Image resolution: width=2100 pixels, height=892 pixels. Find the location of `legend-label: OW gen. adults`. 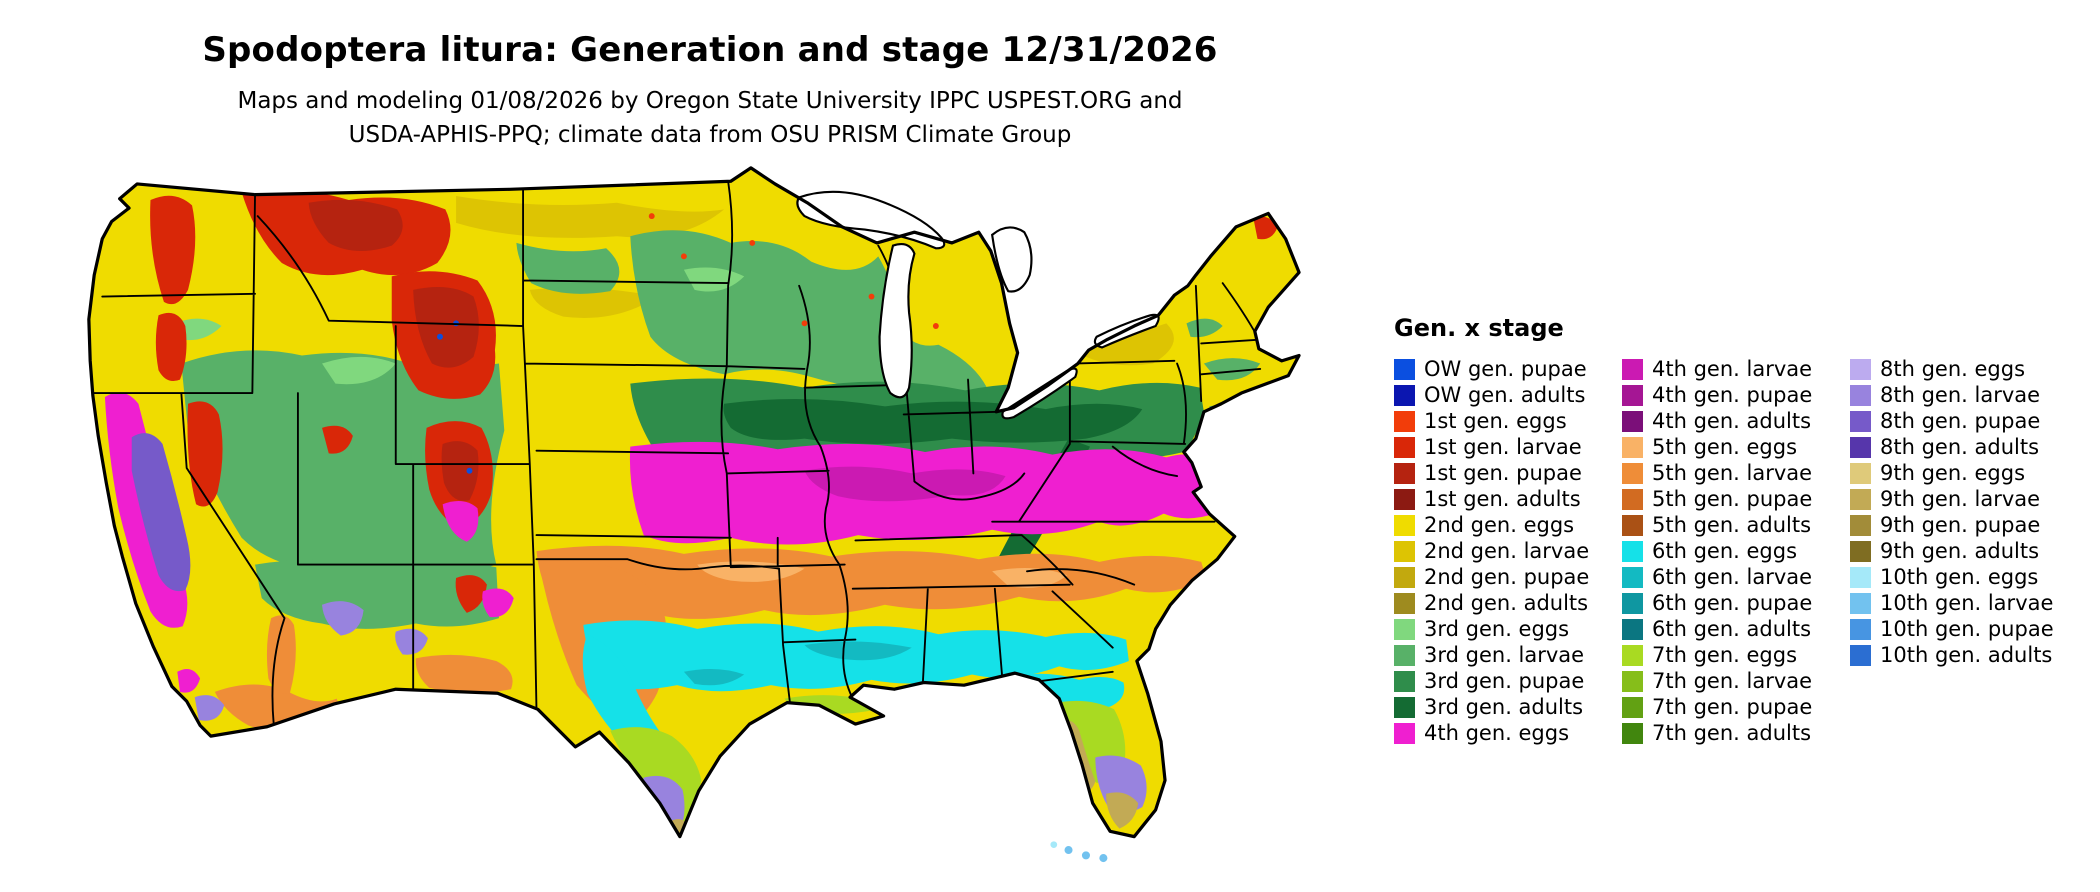

legend-label: OW gen. adults is located at coordinates (1505, 395).